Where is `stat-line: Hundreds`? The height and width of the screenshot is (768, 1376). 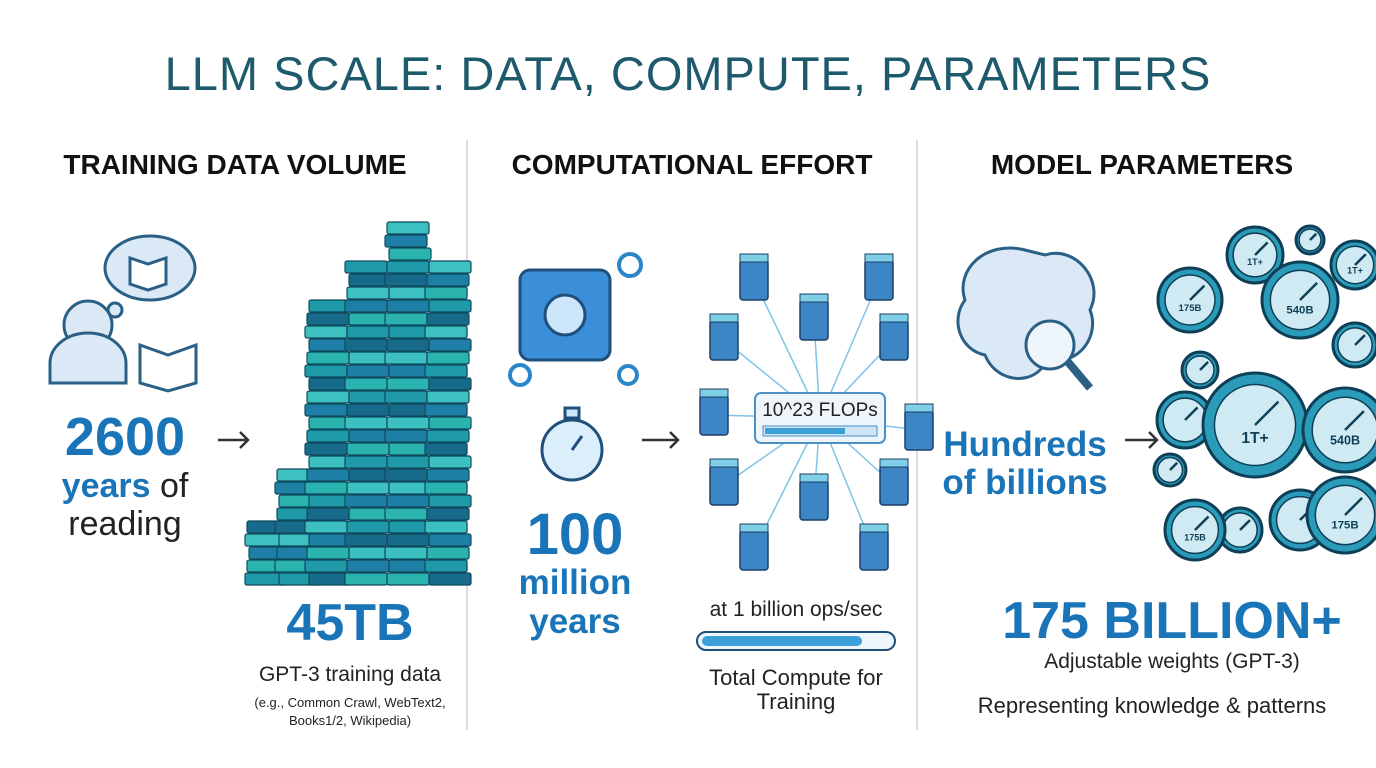 stat-line: Hundreds is located at coordinates (1025, 444).